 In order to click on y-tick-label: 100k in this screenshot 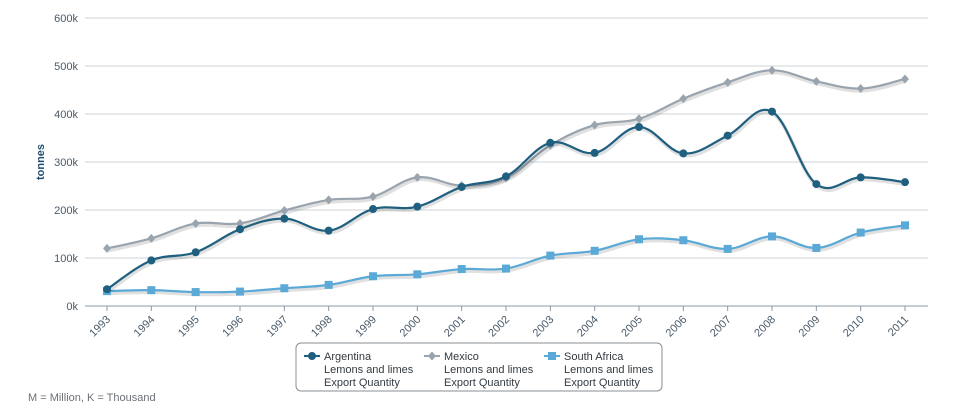, I will do `click(66, 259)`.